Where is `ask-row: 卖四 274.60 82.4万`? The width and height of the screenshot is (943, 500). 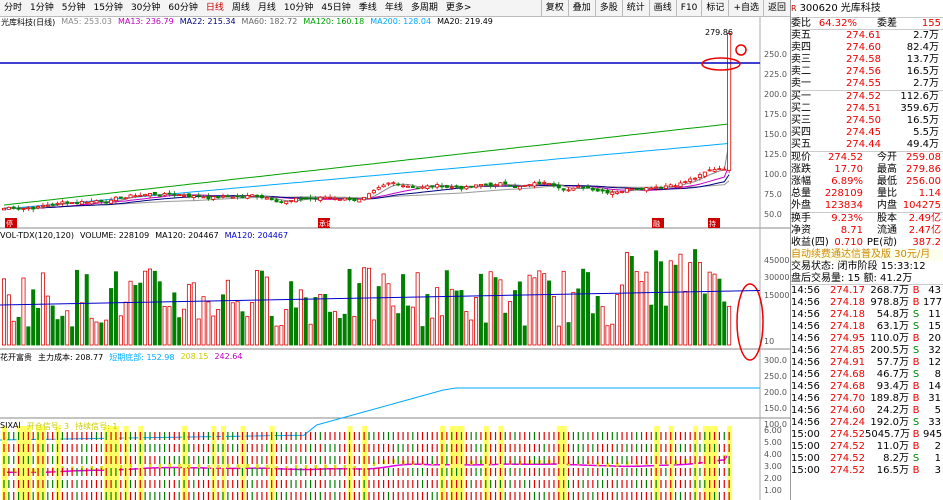 ask-row: 卖四 274.60 82.4万 is located at coordinates (867, 48).